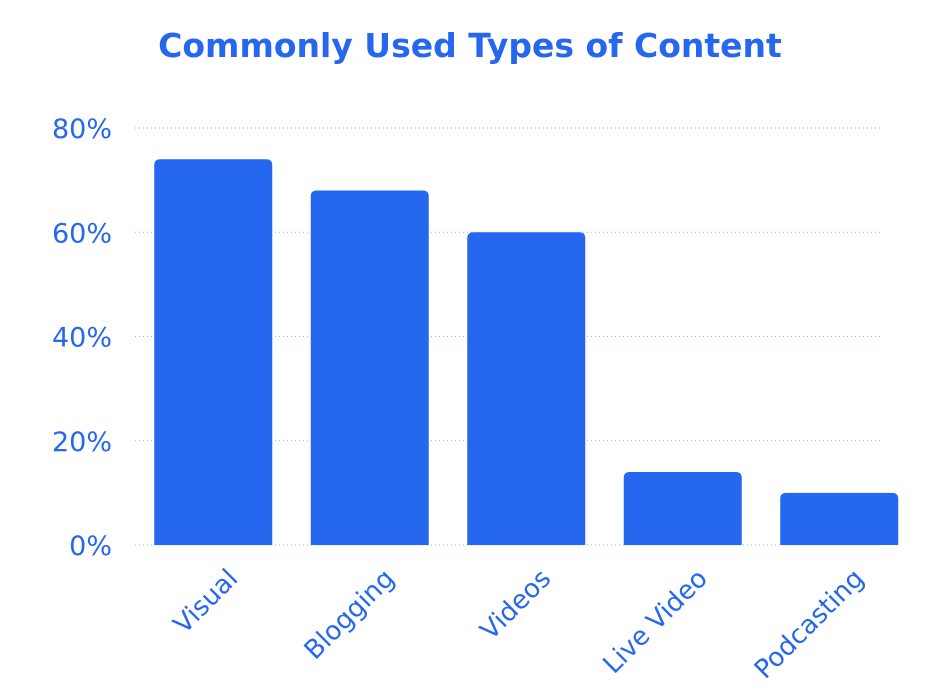  What do you see at coordinates (516, 605) in the screenshot?
I see `x-tick-label: Videos` at bounding box center [516, 605].